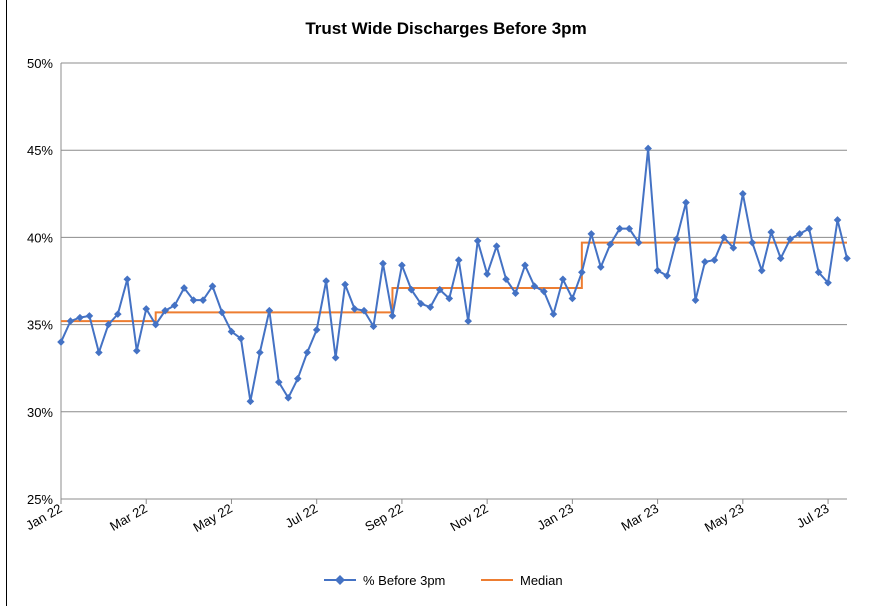  I want to click on y-tick-label: 40%, so click(40, 237).